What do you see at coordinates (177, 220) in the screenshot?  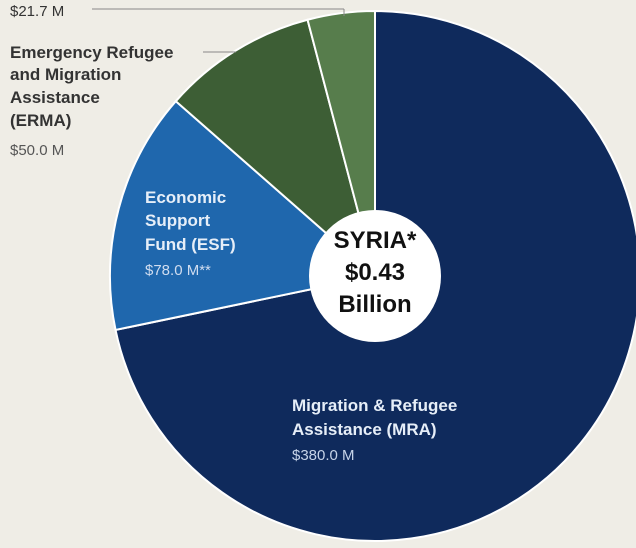 I see `slice-name-label: Support` at bounding box center [177, 220].